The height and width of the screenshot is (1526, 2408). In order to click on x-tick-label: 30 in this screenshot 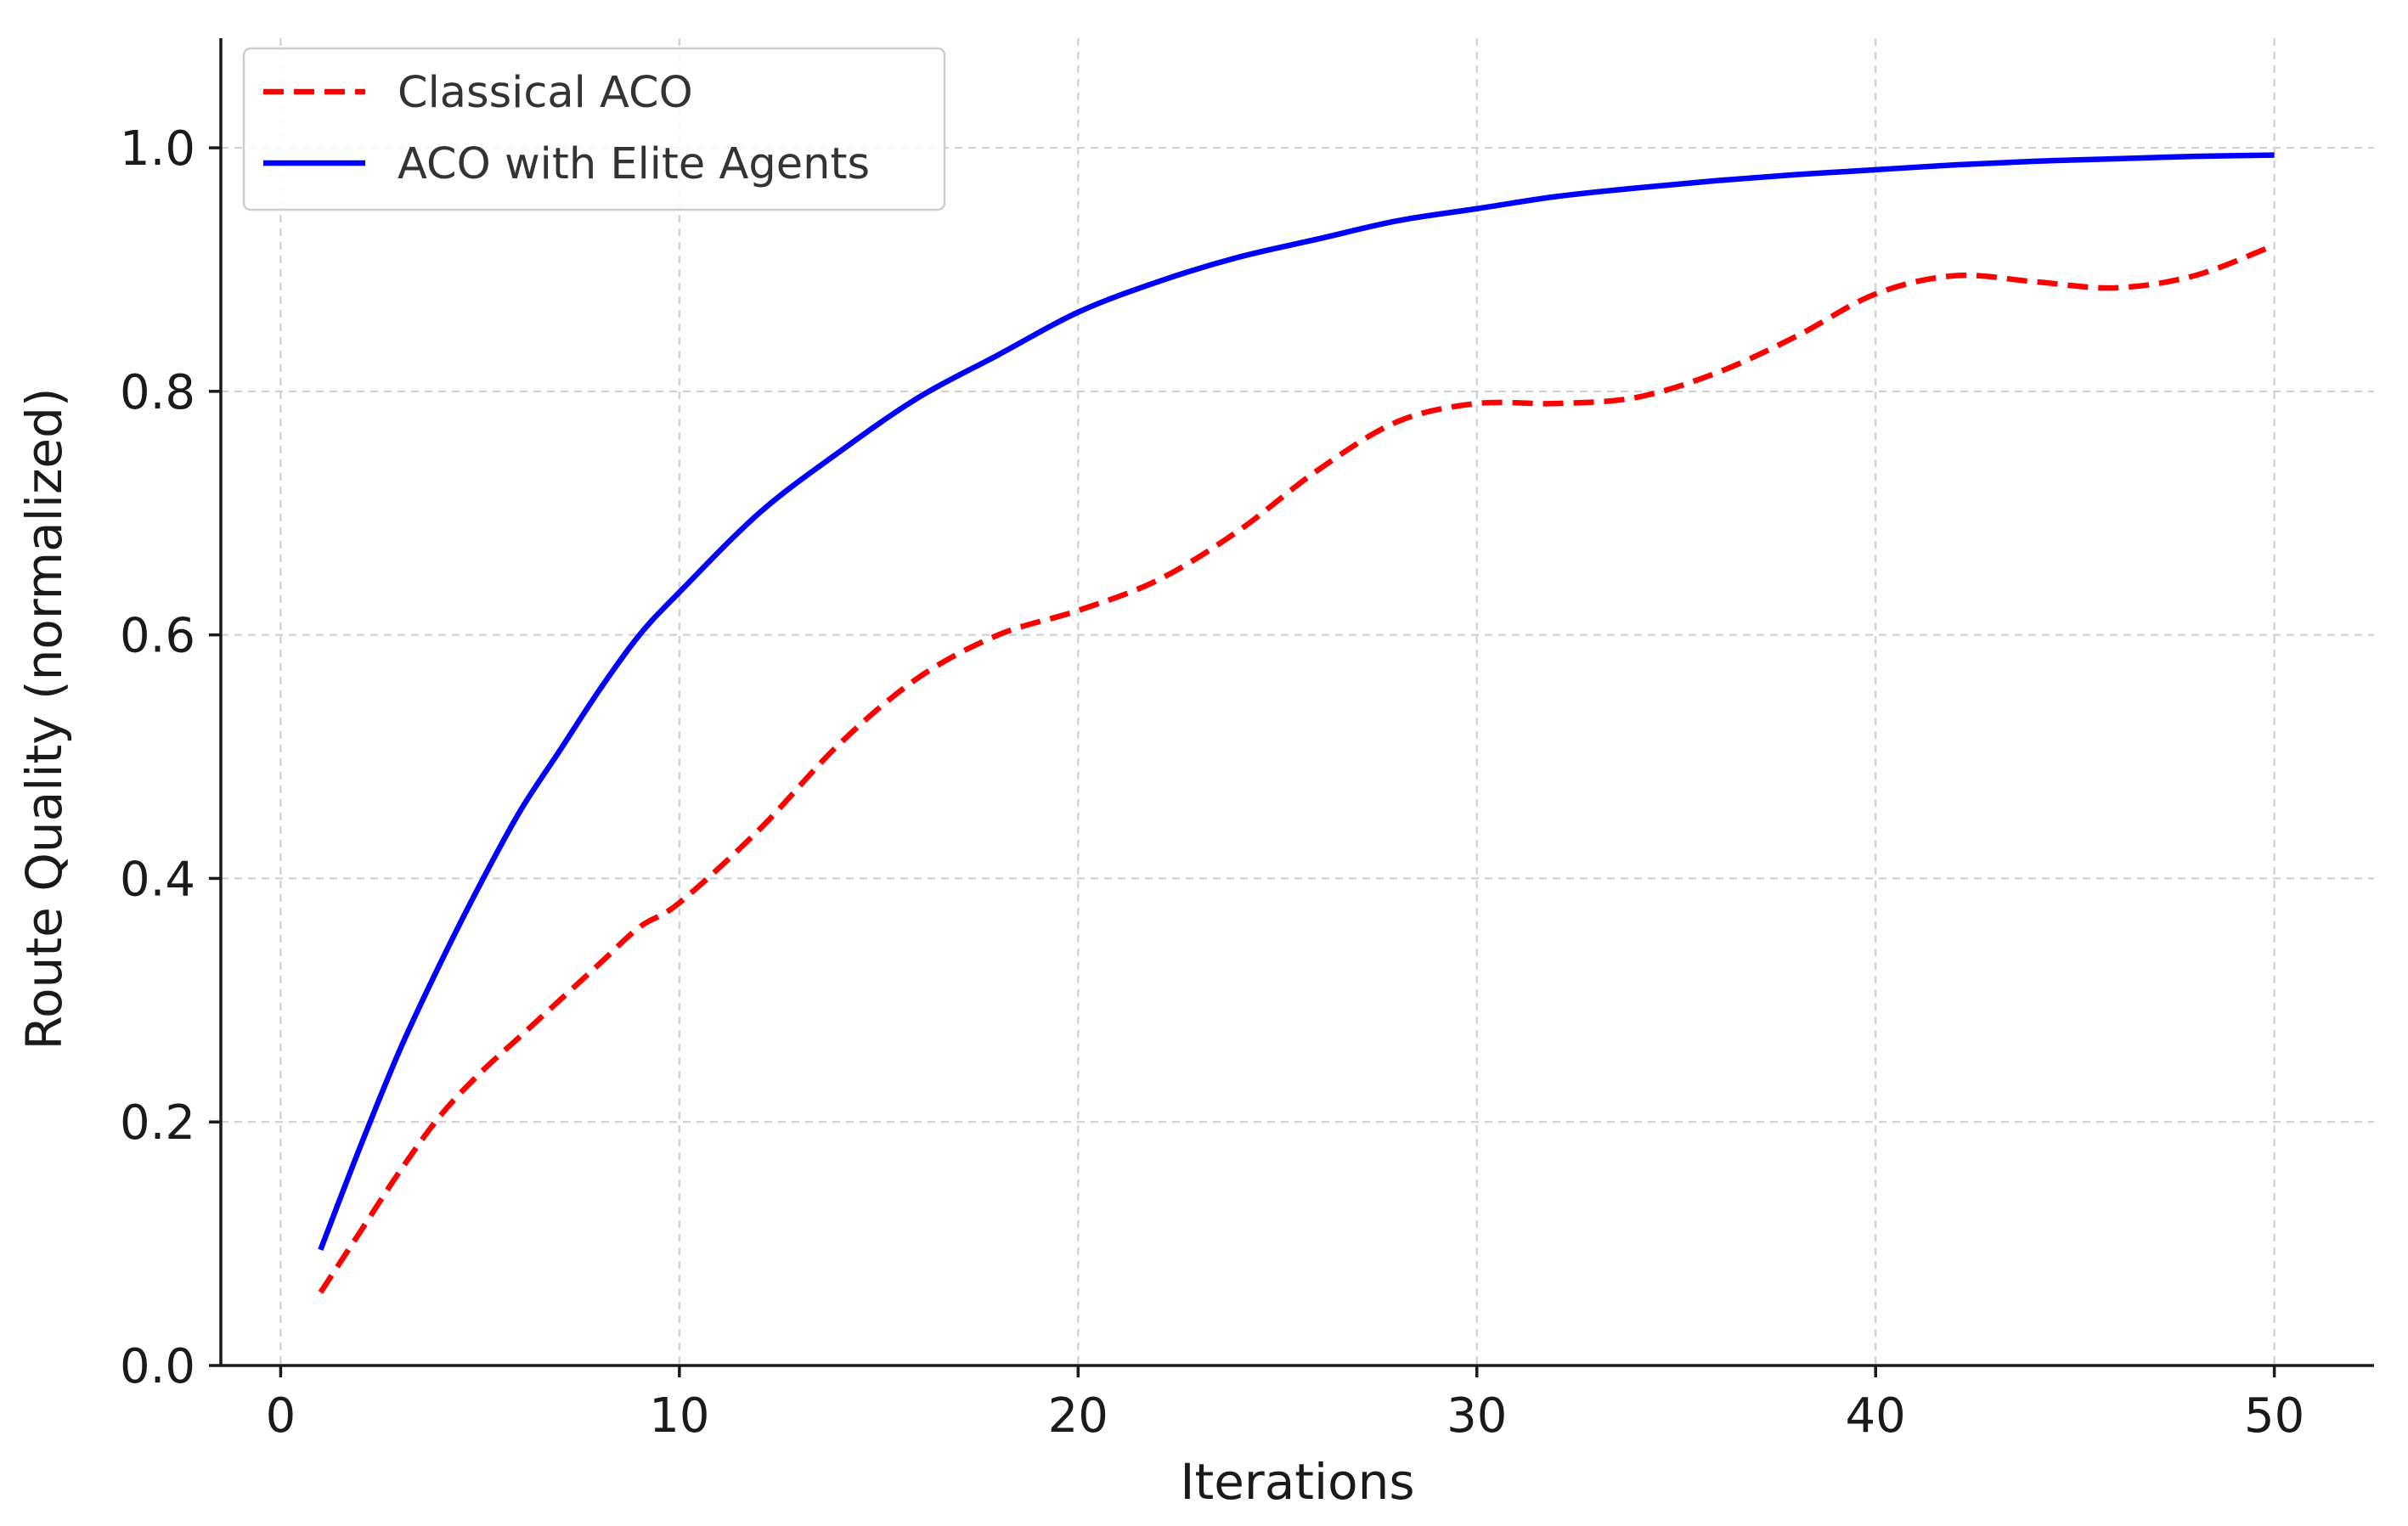, I will do `click(1476, 1416)`.